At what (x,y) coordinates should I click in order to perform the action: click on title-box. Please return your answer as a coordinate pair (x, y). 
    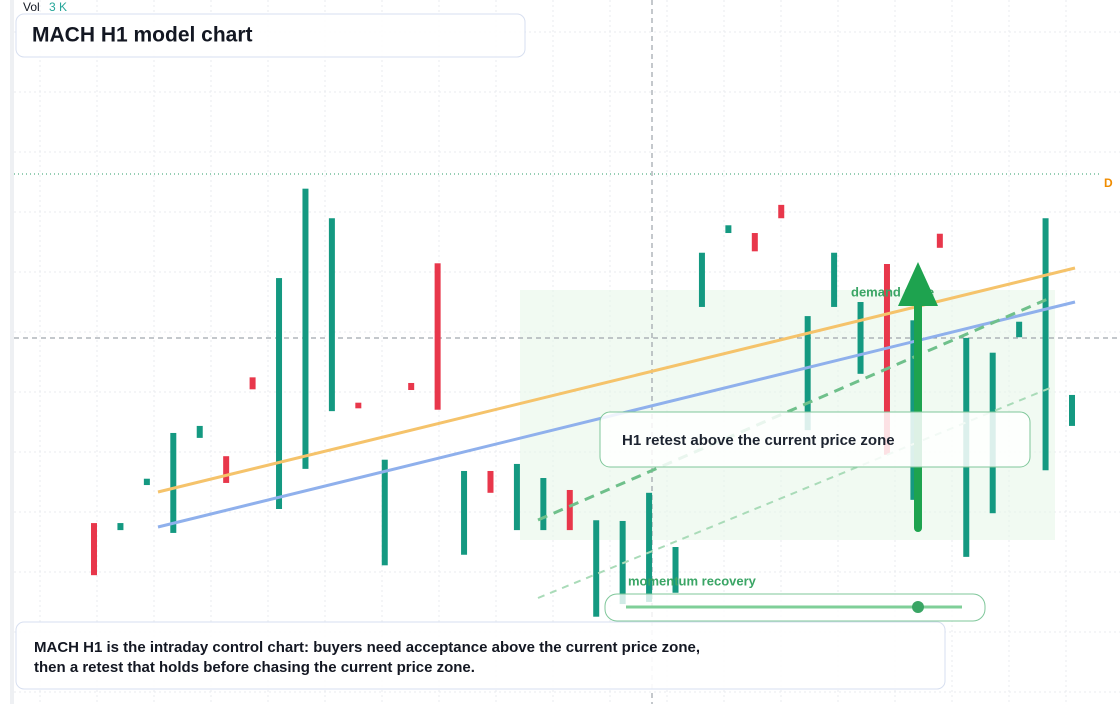
    Looking at the image, I should click on (270, 35).